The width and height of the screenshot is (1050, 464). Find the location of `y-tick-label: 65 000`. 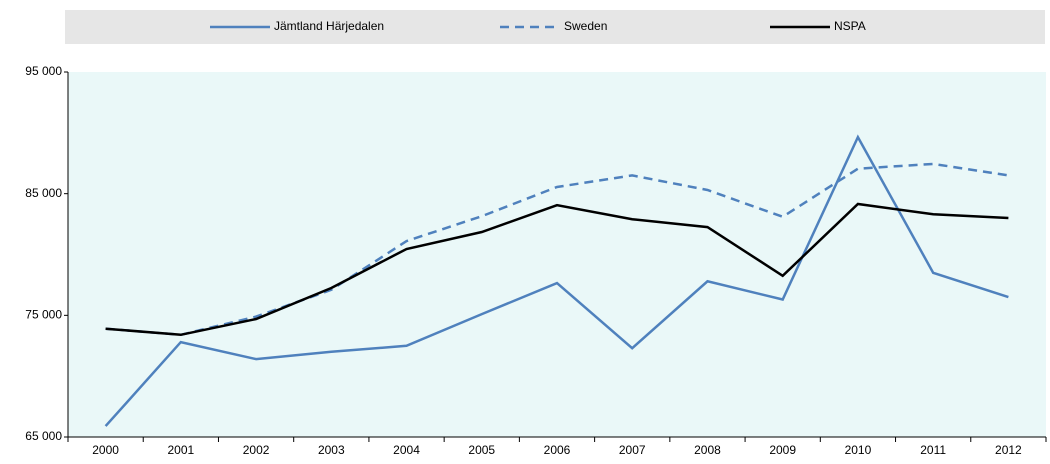

y-tick-label: 65 000 is located at coordinates (43, 436).